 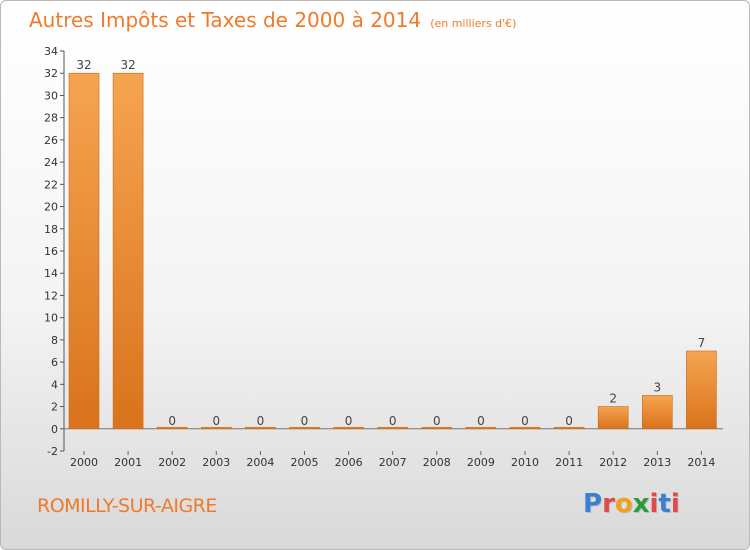 I want to click on y-tick-label: 30, so click(x=51, y=95).